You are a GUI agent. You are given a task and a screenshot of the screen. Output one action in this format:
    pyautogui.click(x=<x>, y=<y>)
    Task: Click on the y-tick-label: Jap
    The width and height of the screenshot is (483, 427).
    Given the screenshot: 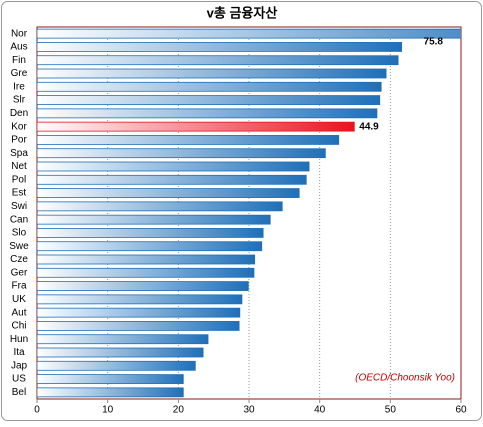 What is the action you would take?
    pyautogui.click(x=19, y=365)
    